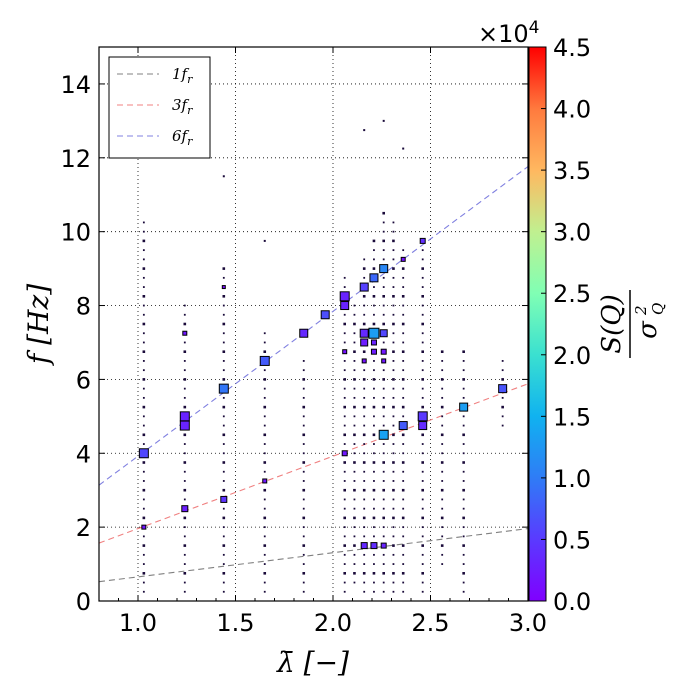 The height and width of the screenshot is (700, 700). I want to click on y-axis-label: f [Hz], so click(38, 325).